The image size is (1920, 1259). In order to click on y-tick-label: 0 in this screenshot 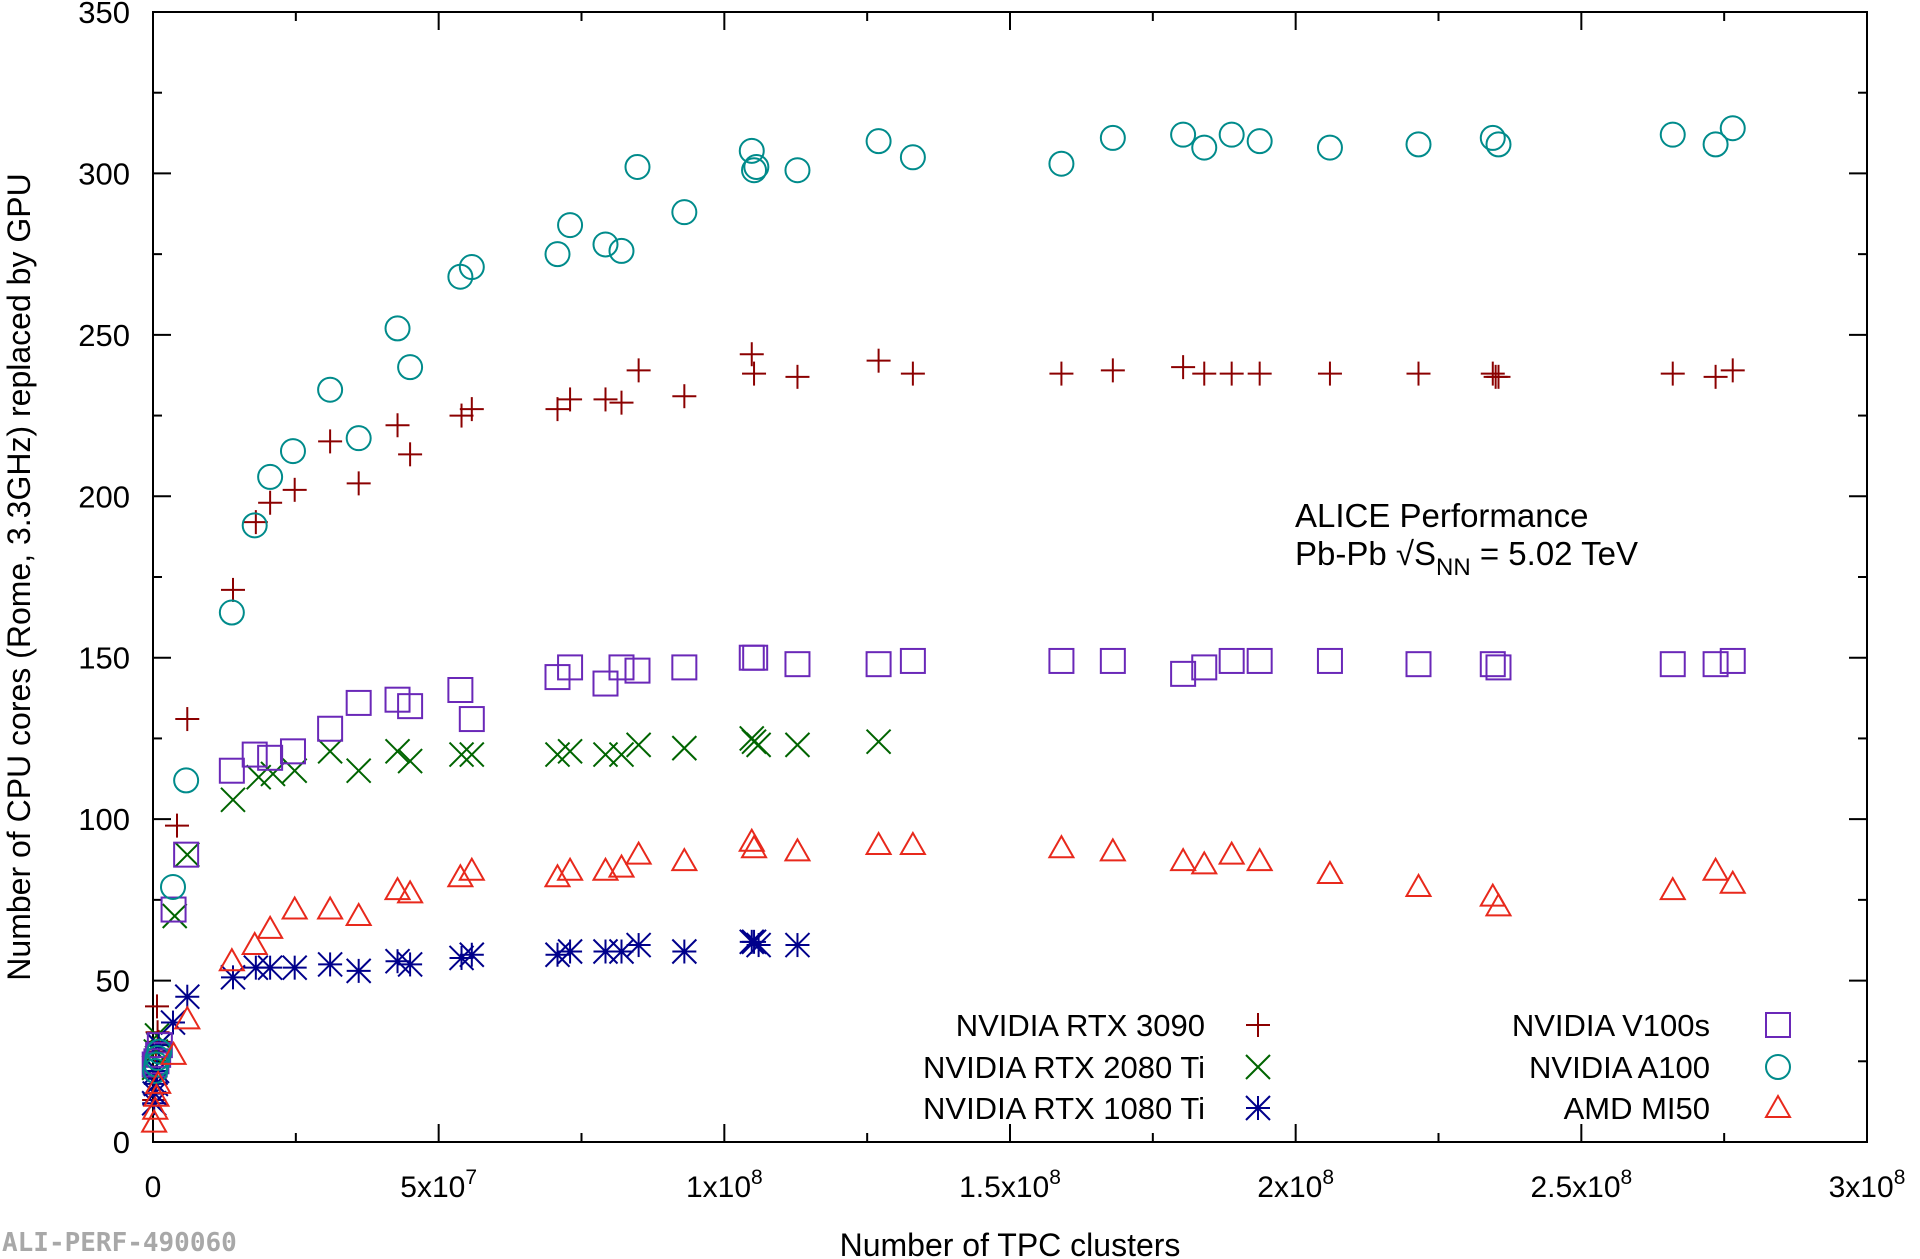, I will do `click(121, 1142)`.